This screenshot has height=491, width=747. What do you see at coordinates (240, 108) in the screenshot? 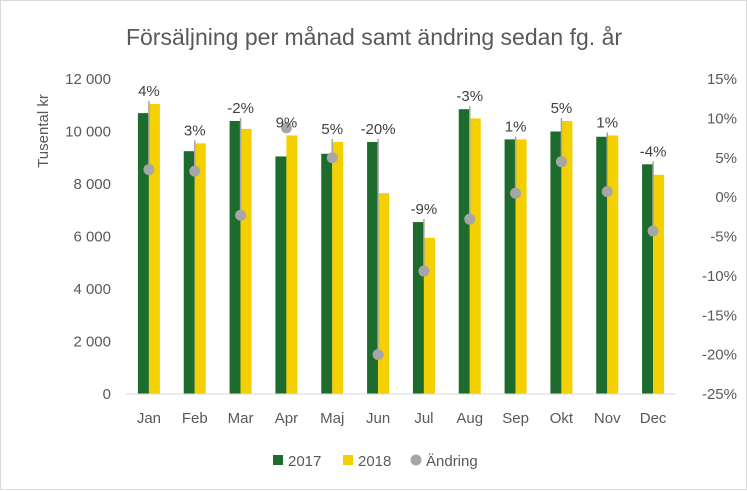
I see `change-data-label: -2%` at bounding box center [240, 108].